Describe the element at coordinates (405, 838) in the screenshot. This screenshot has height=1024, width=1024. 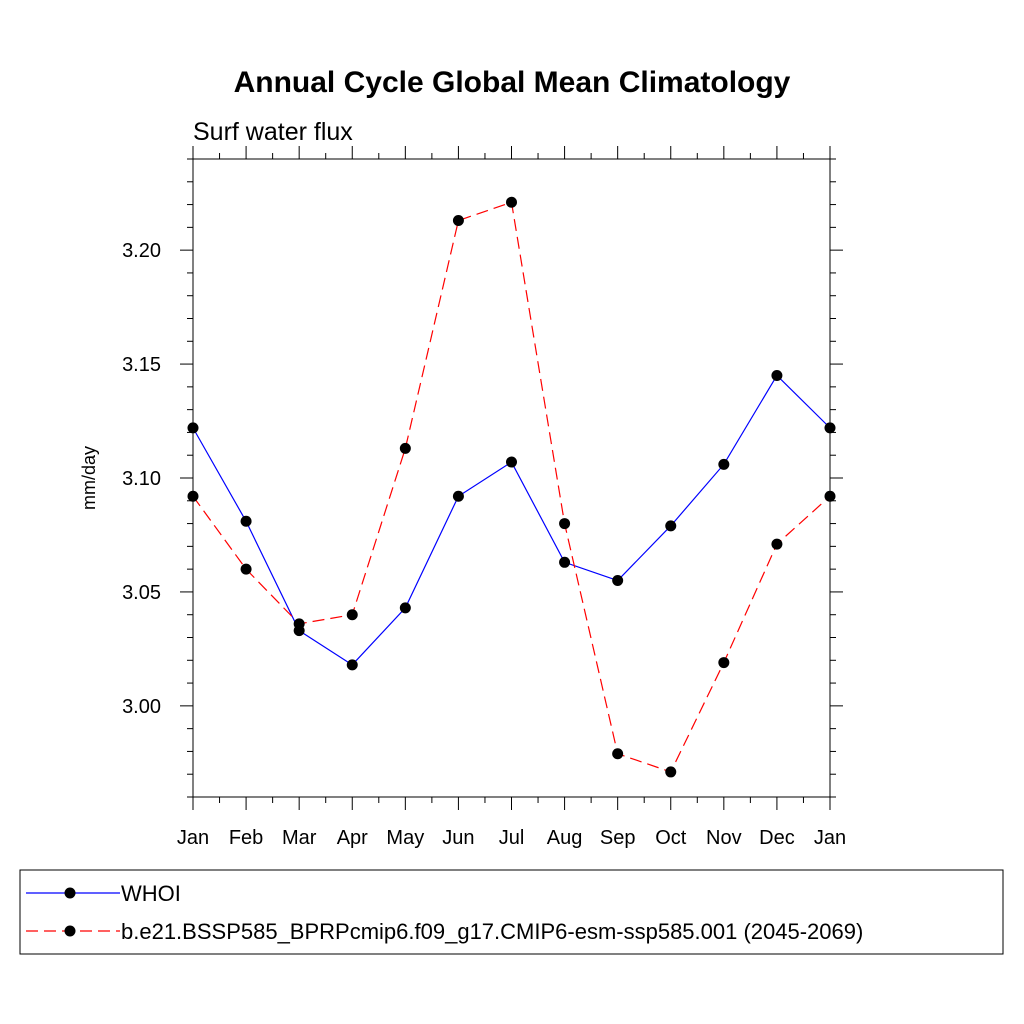
I see `x-tick-label: May` at that location.